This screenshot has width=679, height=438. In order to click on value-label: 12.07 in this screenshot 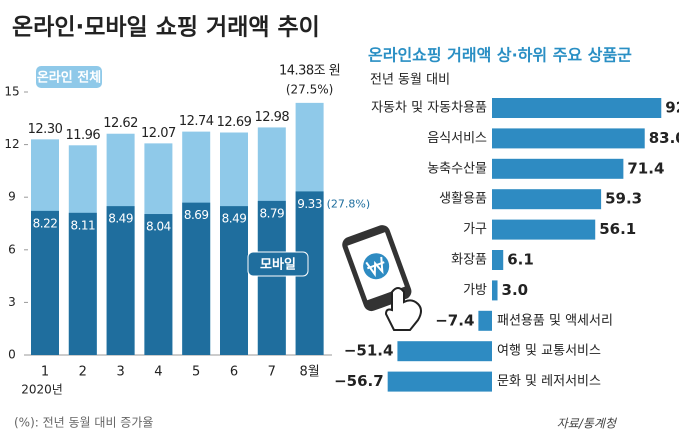, I will do `click(158, 133)`.